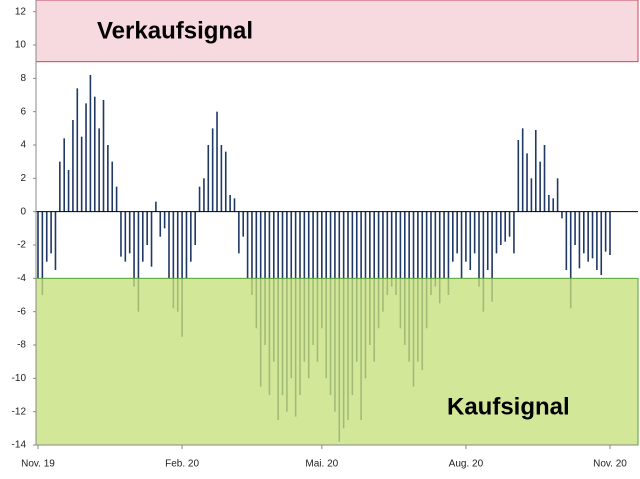  I want to click on y-tick-label: -10, so click(19, 378).